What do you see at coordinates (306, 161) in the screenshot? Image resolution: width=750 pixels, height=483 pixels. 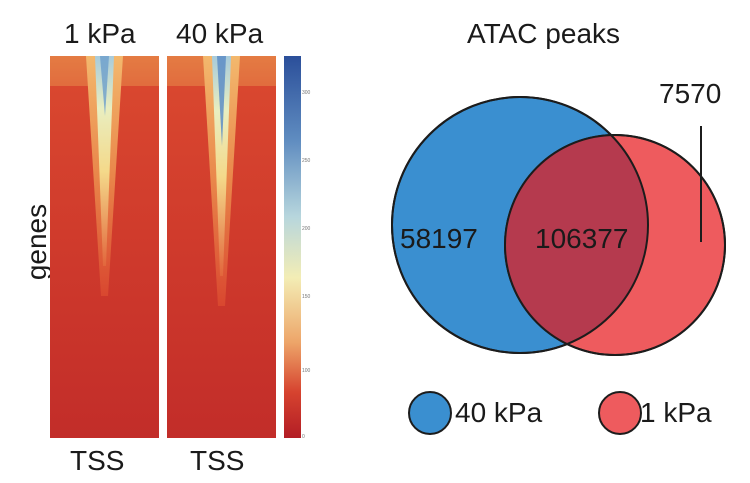 I see `colorbar-tick: 250` at bounding box center [306, 161].